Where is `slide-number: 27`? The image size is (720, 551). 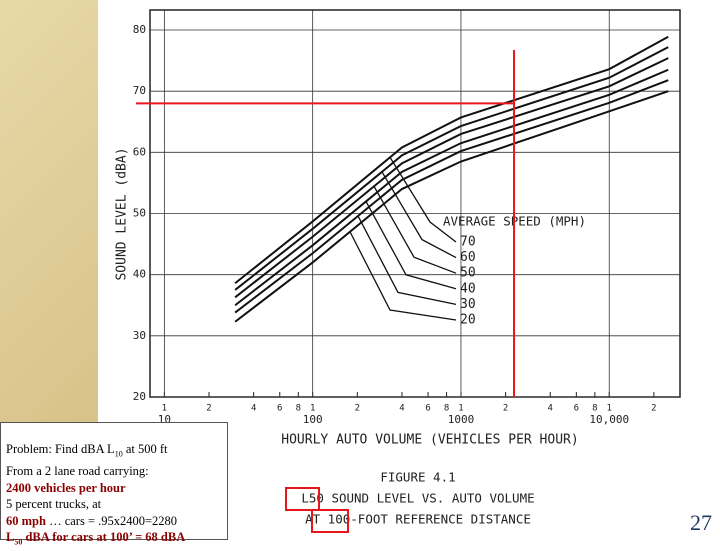 slide-number: 27 is located at coordinates (701, 522).